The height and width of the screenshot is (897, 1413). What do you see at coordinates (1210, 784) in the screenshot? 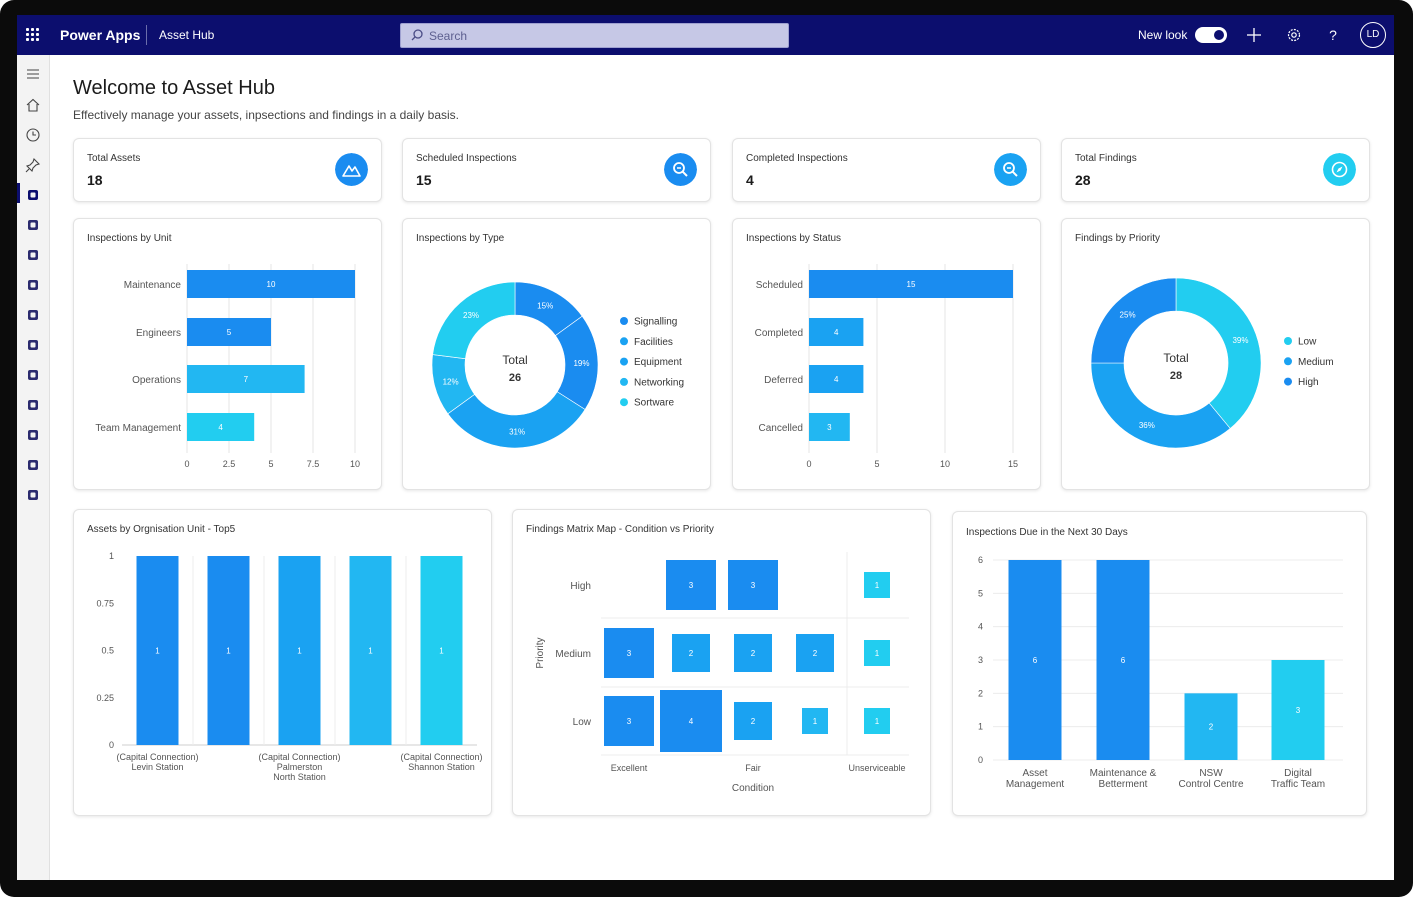
I see `category-label: Control Centre` at bounding box center [1210, 784].